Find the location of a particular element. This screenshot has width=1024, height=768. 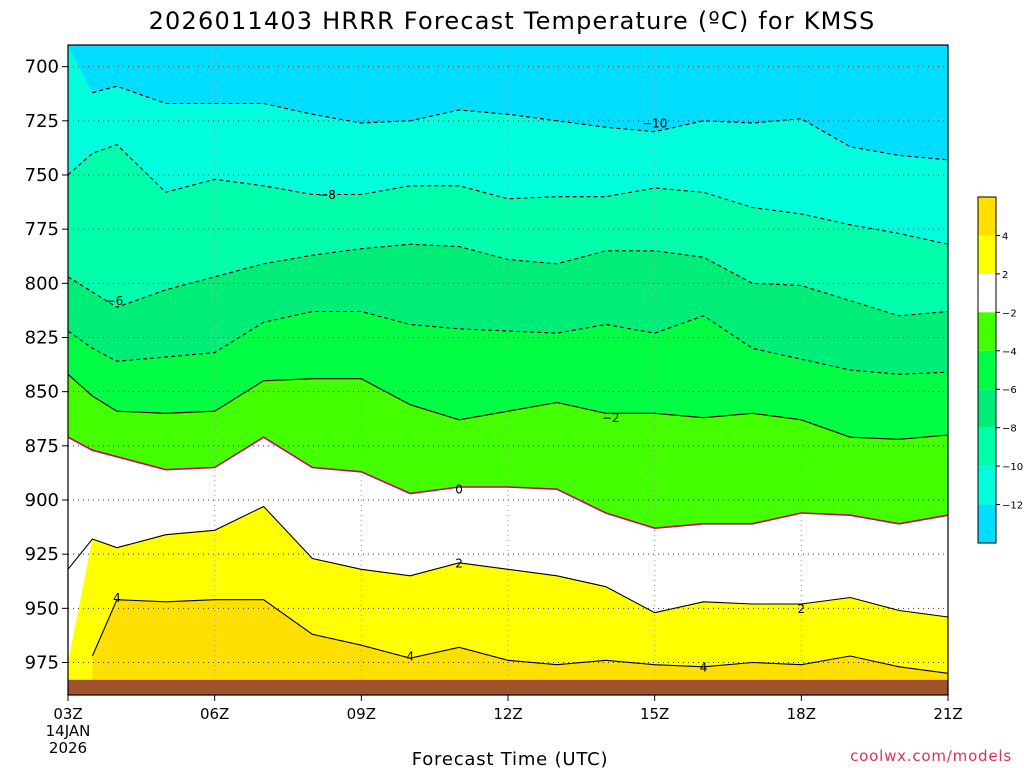

x-tick-label: 03Z is located at coordinates (67, 714).